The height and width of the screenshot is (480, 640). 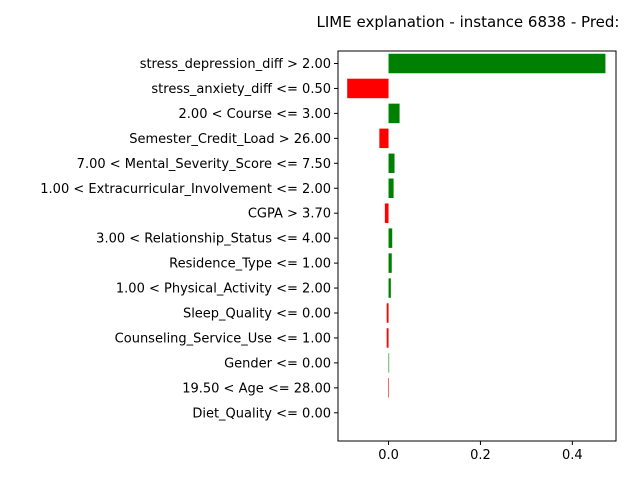 I want to click on y-tick-label: Residence_Type <= 1.00, so click(x=250, y=264).